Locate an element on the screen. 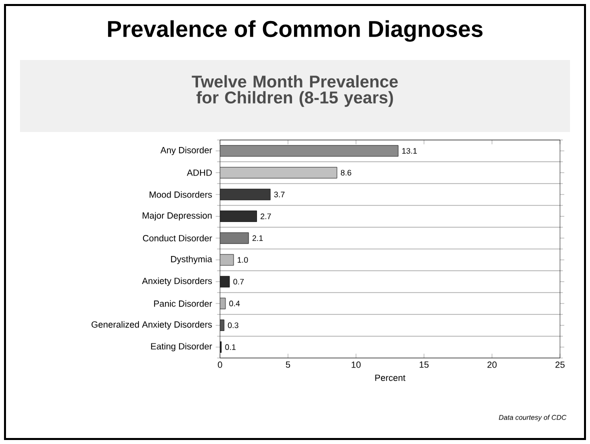 Image resolution: width=590 pixels, height=444 pixels. y-tick-label: Dysthymia is located at coordinates (191, 260).